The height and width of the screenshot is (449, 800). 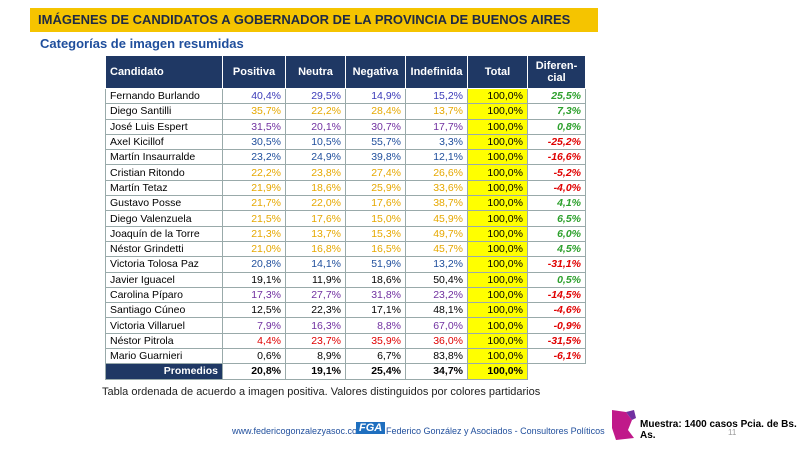 I want to click on cell: 14,9%, so click(x=375, y=96).